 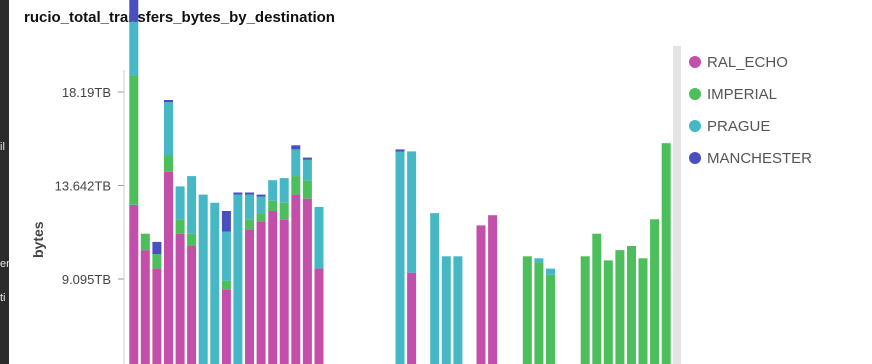 I want to click on legend-item-imperial: IMPERIAL, so click(x=750, y=94).